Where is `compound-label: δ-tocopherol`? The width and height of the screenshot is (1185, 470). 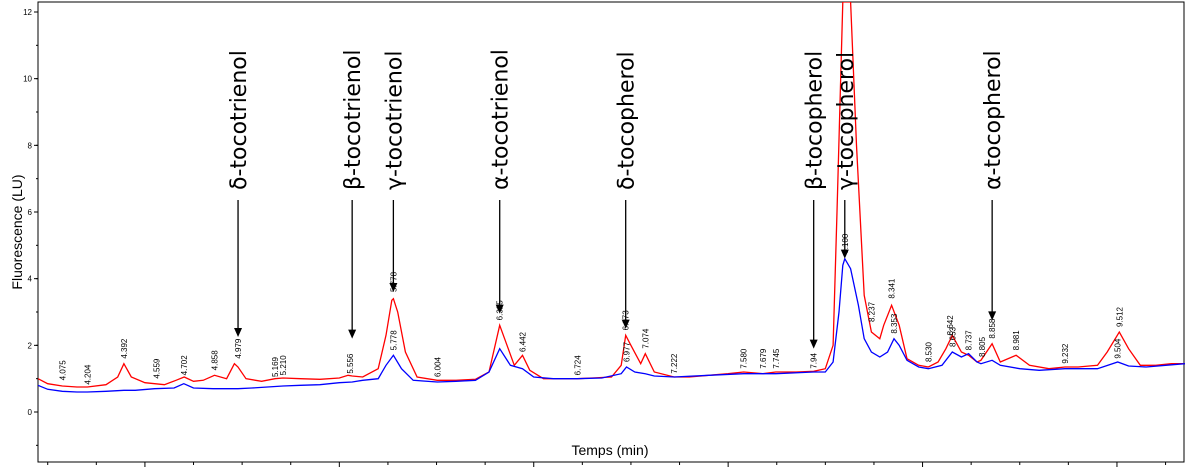 compound-label: δ-tocopherol is located at coordinates (627, 120).